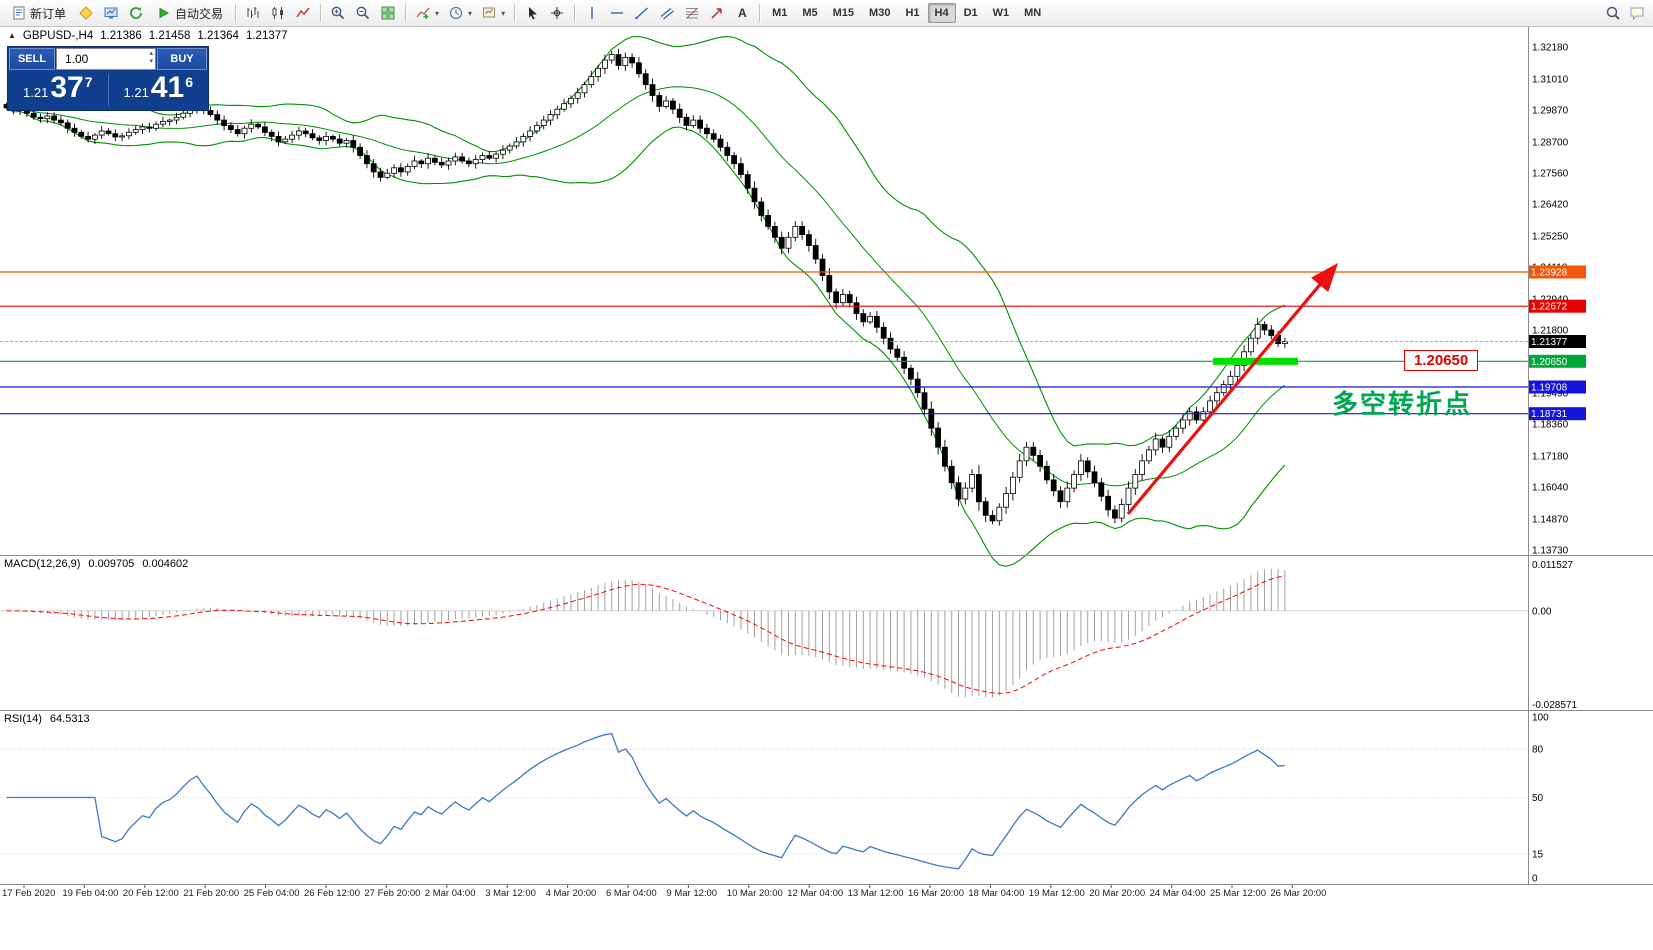 The image size is (1653, 950). Describe the element at coordinates (1550, 79) in the screenshot. I see `svg-text: 1.31010` at that location.